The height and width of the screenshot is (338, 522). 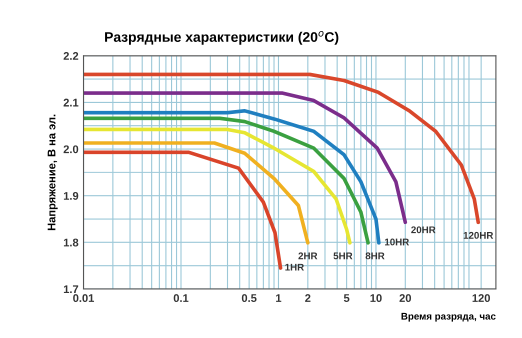 What do you see at coordinates (221, 38) in the screenshot?
I see `chart-title: Разрядные характеристики (20$^{o}$C)` at bounding box center [221, 38].